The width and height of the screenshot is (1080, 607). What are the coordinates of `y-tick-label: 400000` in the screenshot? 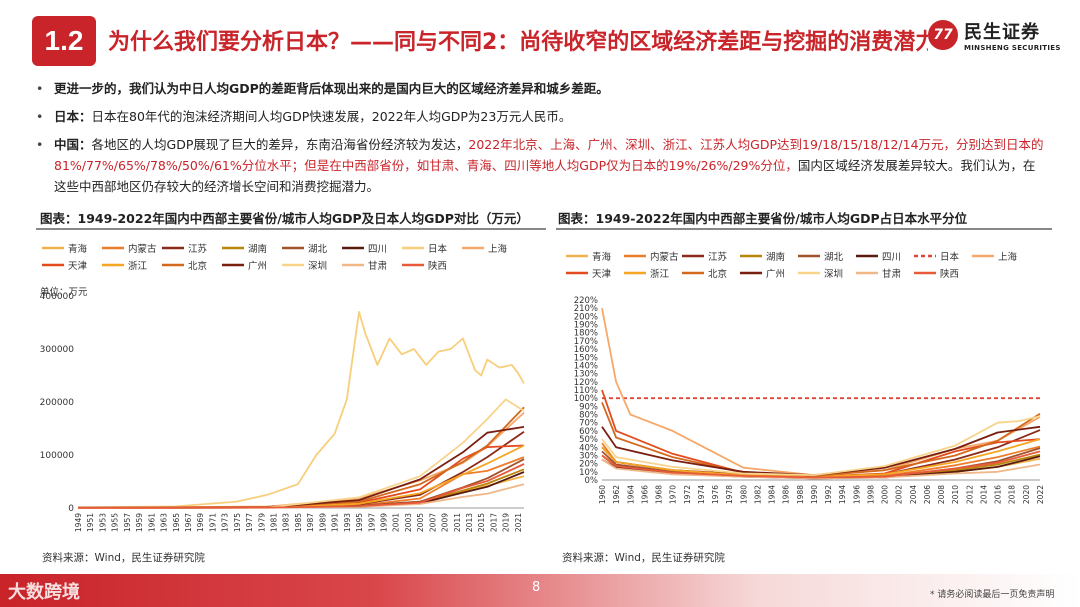 It's located at (57, 297).